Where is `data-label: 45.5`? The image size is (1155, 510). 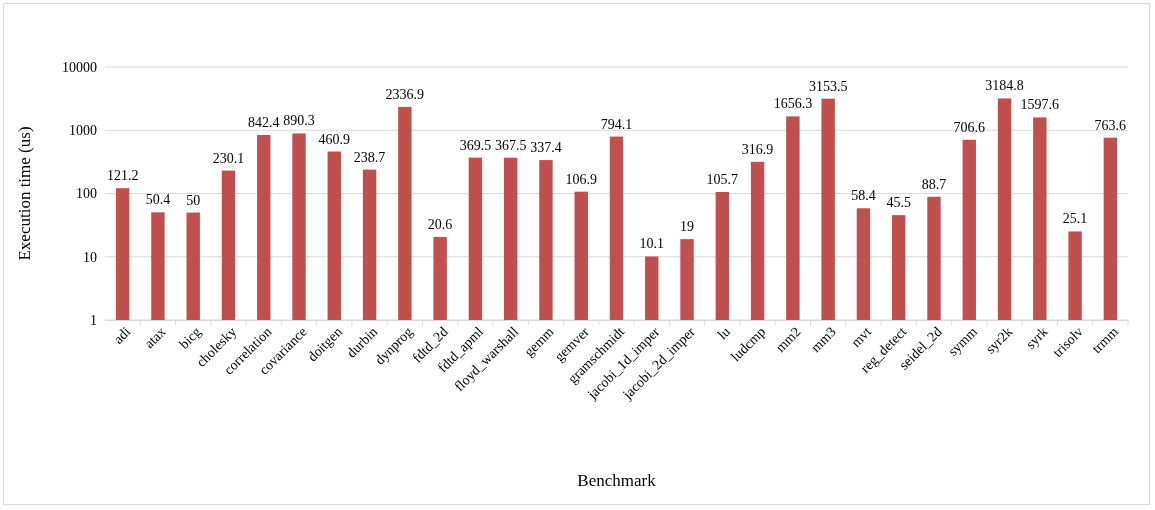 data-label: 45.5 is located at coordinates (898, 203).